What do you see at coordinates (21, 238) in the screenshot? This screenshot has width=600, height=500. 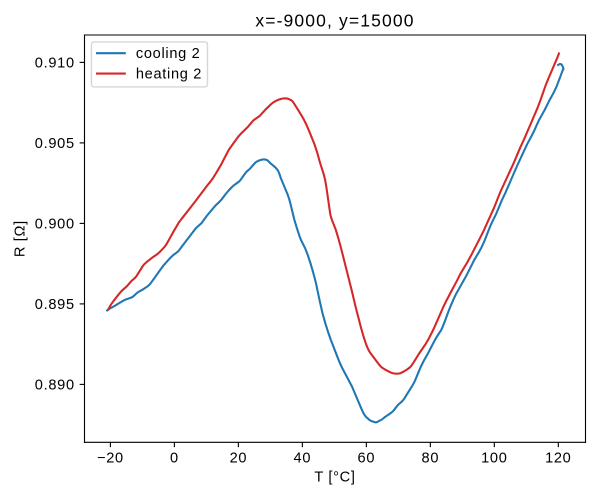 I see `svg-text: R [Ω]` at bounding box center [21, 238].